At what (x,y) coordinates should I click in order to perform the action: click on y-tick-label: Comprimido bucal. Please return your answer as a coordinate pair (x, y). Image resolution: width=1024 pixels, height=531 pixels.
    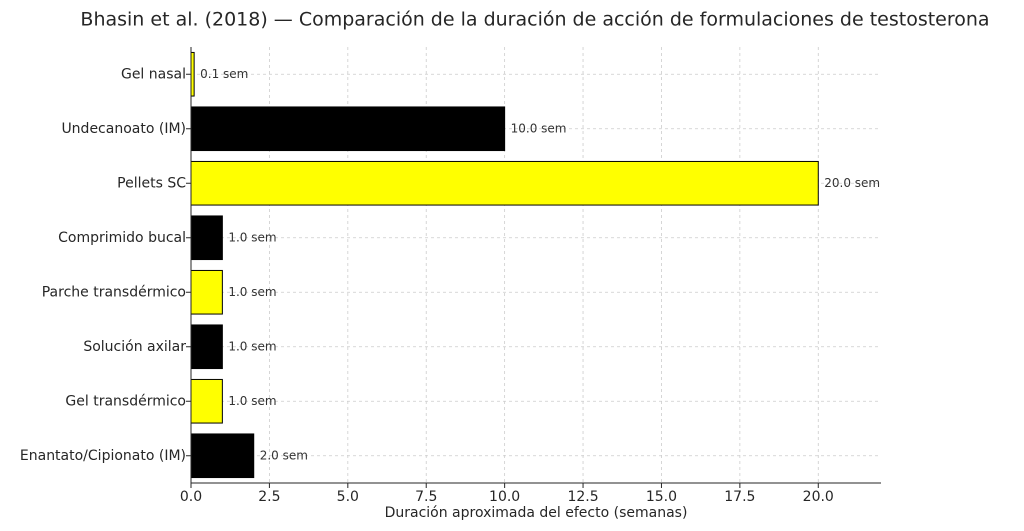
    Looking at the image, I should click on (122, 238).